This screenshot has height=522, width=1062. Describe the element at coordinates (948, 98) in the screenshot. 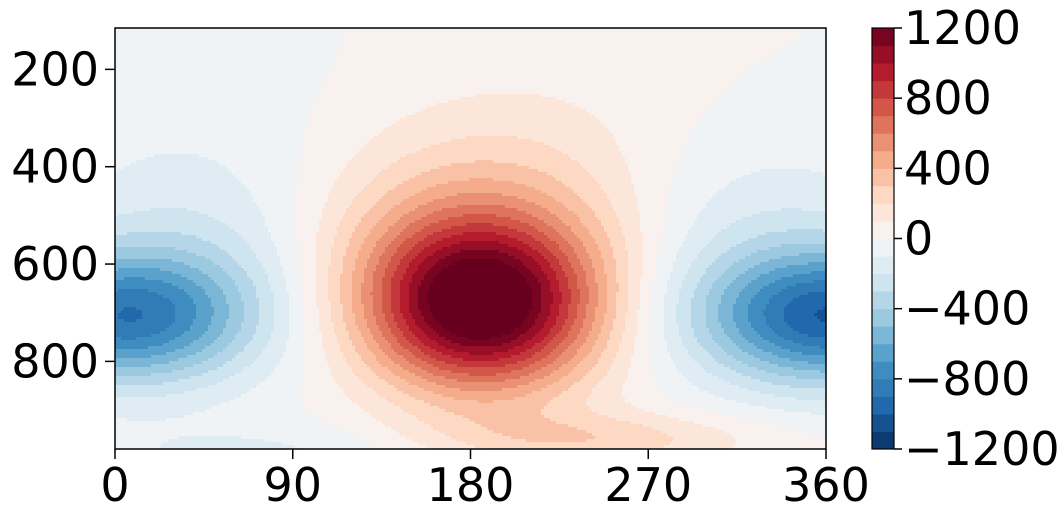

I see `colorbar-tick-label: 800` at that location.